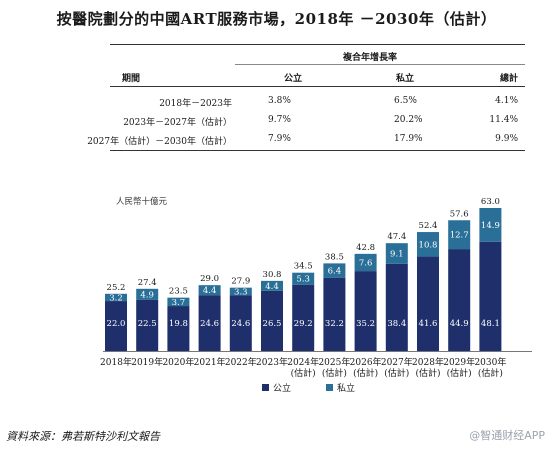 This screenshot has width=553, height=456. I want to click on data-label-total: 27.9, so click(240, 282).